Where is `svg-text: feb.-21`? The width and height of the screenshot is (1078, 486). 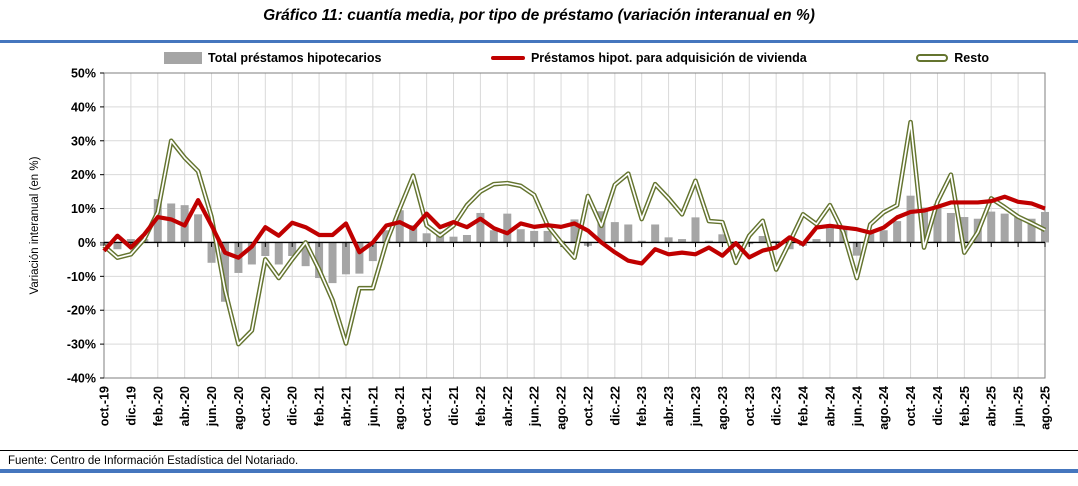 svg-text: feb.-21 is located at coordinates (320, 406).